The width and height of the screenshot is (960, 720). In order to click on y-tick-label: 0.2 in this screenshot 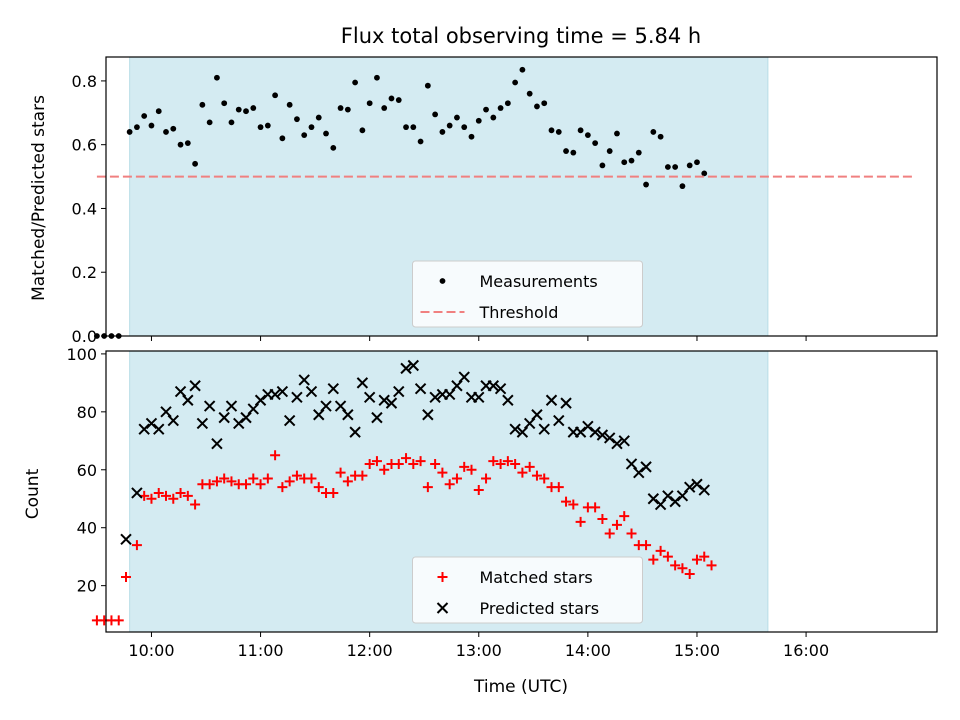, I will do `click(84, 272)`.